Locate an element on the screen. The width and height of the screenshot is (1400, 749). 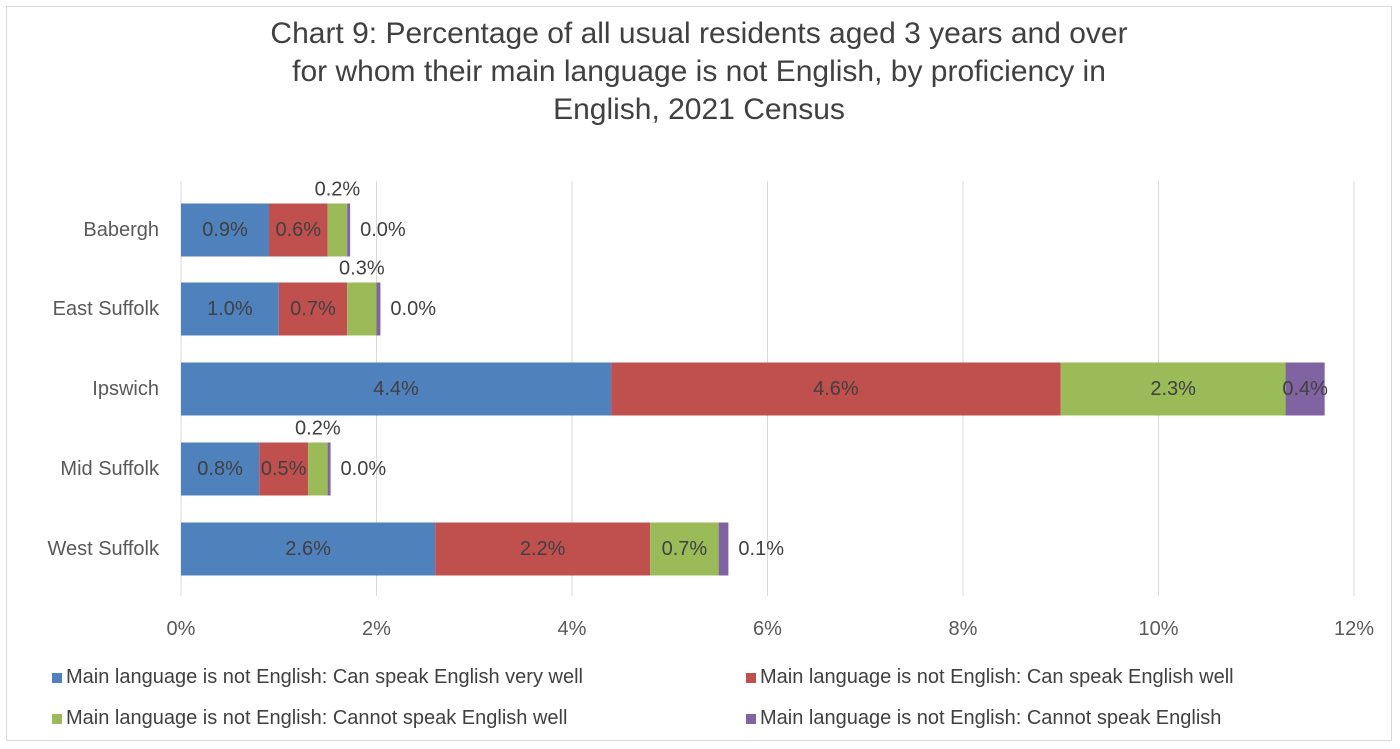
data-label: 4.6% is located at coordinates (836, 389).